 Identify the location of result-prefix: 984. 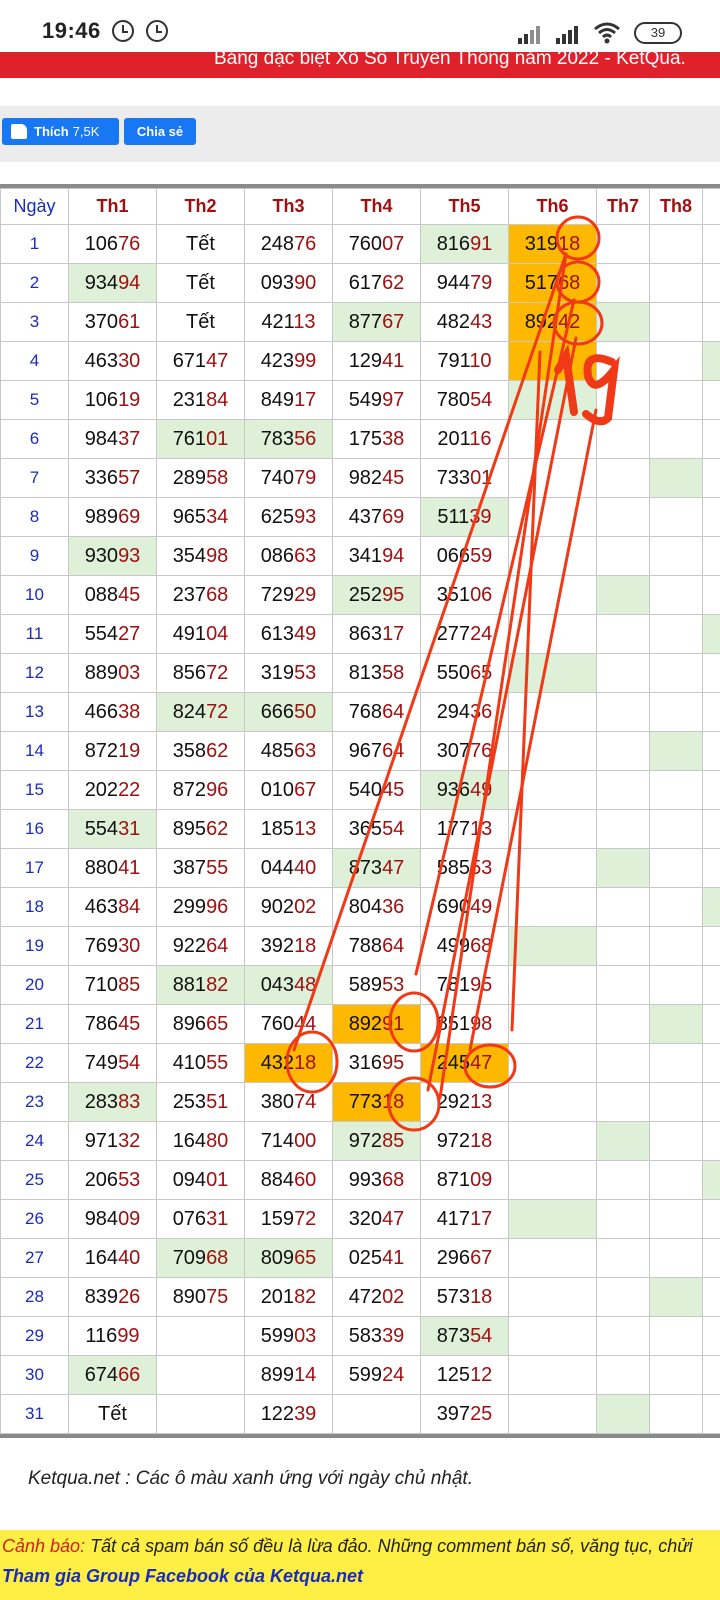
(101, 1218).